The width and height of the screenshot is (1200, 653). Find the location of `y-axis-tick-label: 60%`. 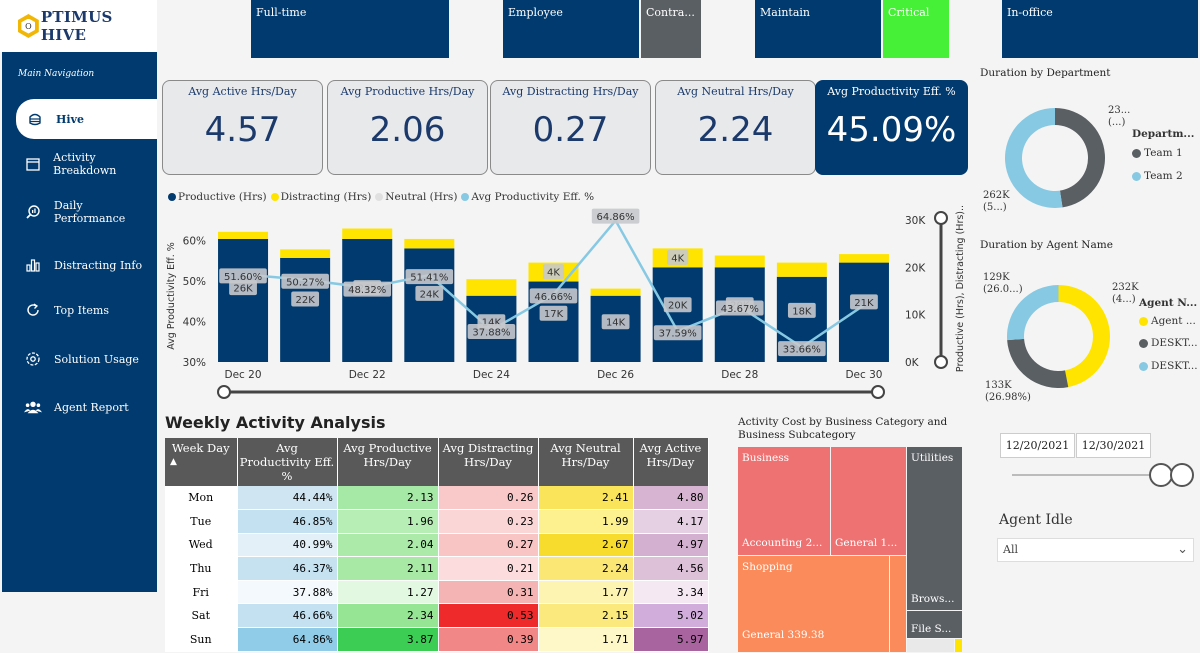

y-axis-tick-label: 60% is located at coordinates (194, 241).